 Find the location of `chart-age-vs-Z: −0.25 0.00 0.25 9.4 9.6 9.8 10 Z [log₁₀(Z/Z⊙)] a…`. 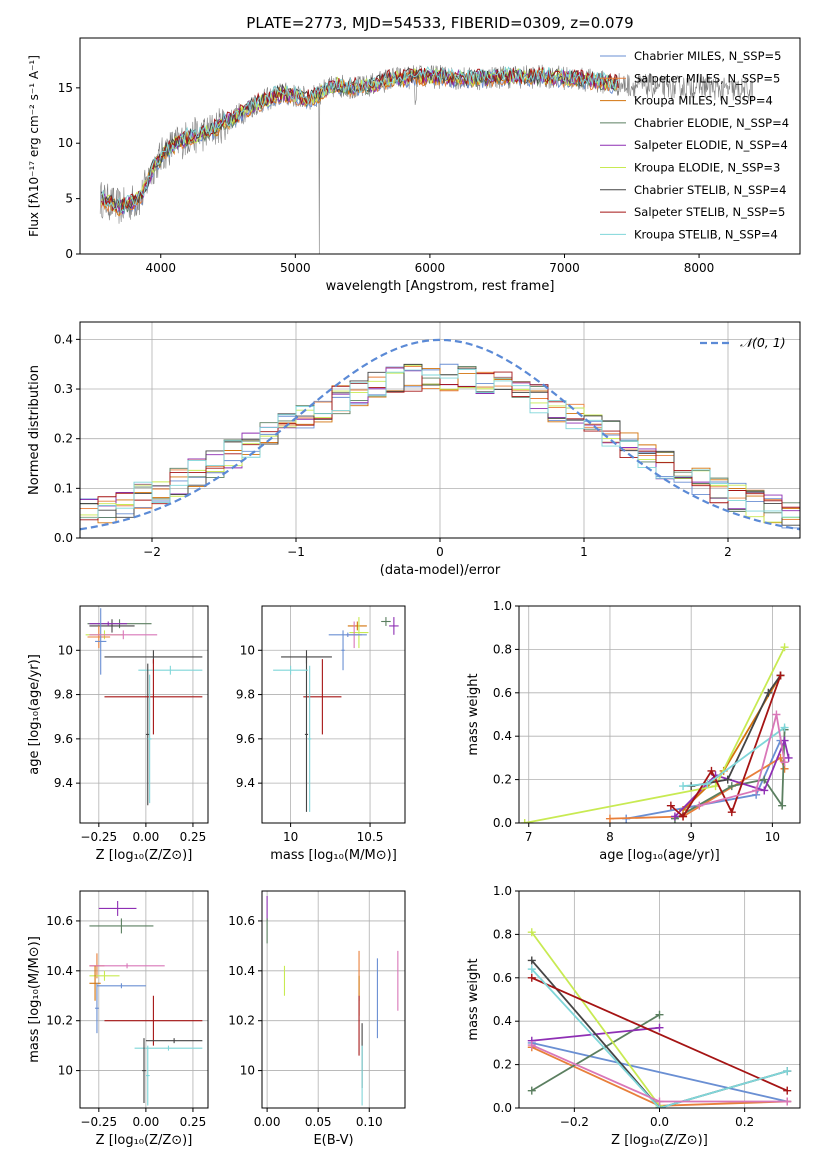

chart-age-vs-Z: −0.25 0.00 0.25 9.4 9.6 9.8 10 Z [log₁₀(Z/Z⊙)] a… is located at coordinates (118, 734).